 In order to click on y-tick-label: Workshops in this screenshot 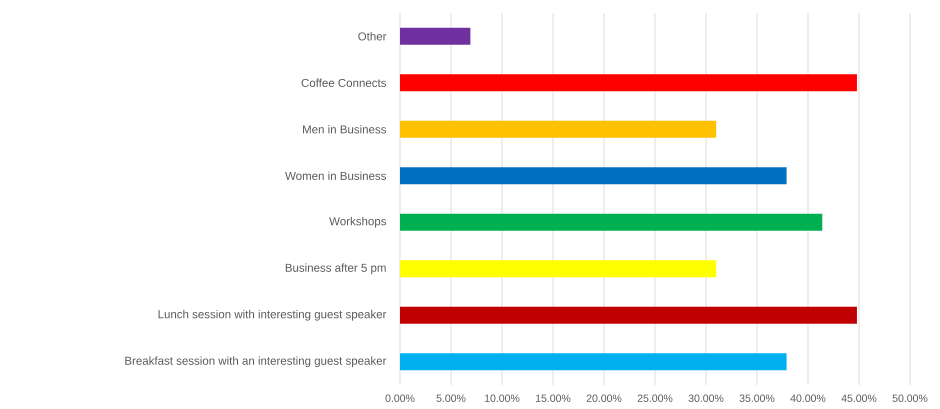, I will do `click(357, 222)`.